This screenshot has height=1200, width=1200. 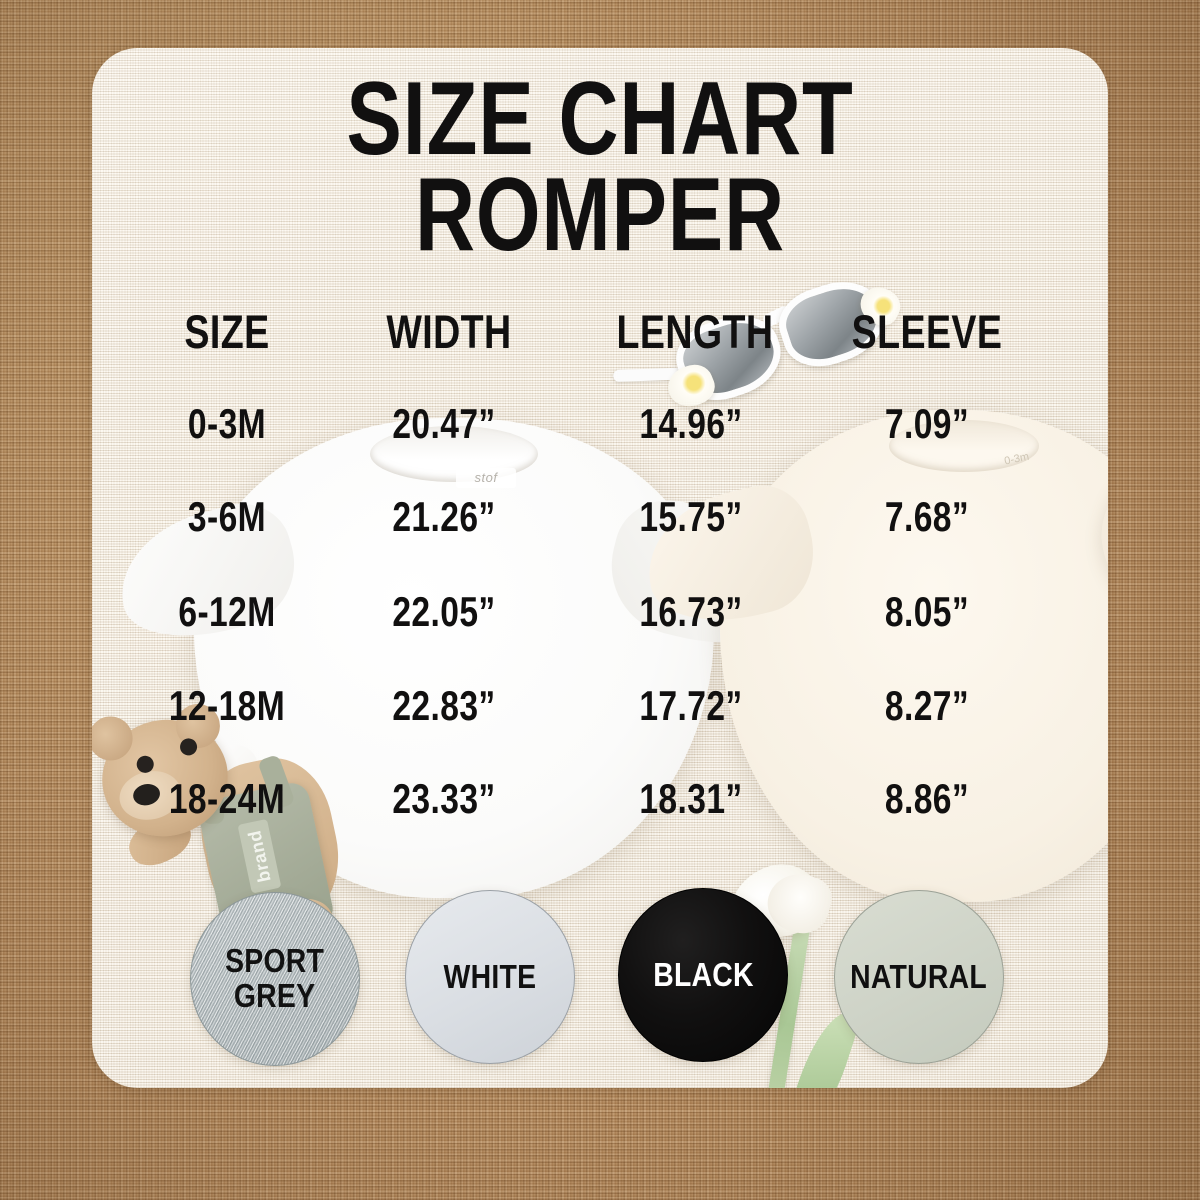 I want to click on table-cell-sleeve: 7.68”, so click(x=927, y=516).